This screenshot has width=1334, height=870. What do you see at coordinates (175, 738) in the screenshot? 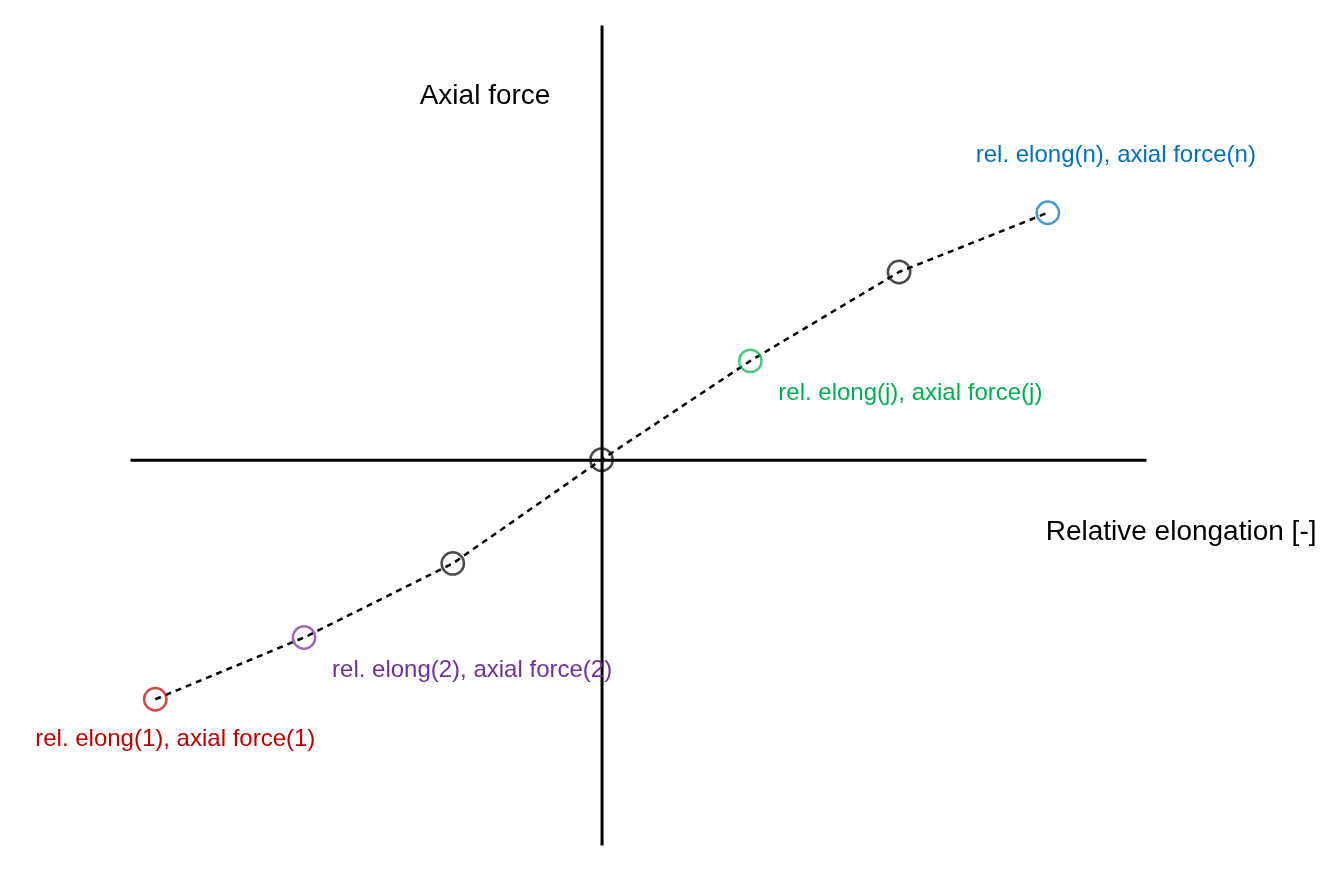
I see `text: rel. elong(1), axial force(1)` at bounding box center [175, 738].